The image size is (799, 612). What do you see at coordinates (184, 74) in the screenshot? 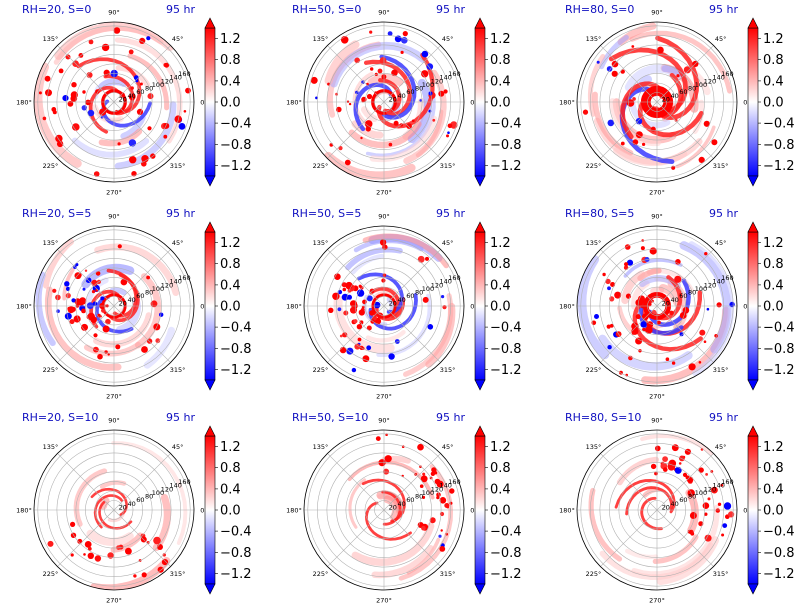
I see `radial-tick-label: 160` at bounding box center [184, 74].